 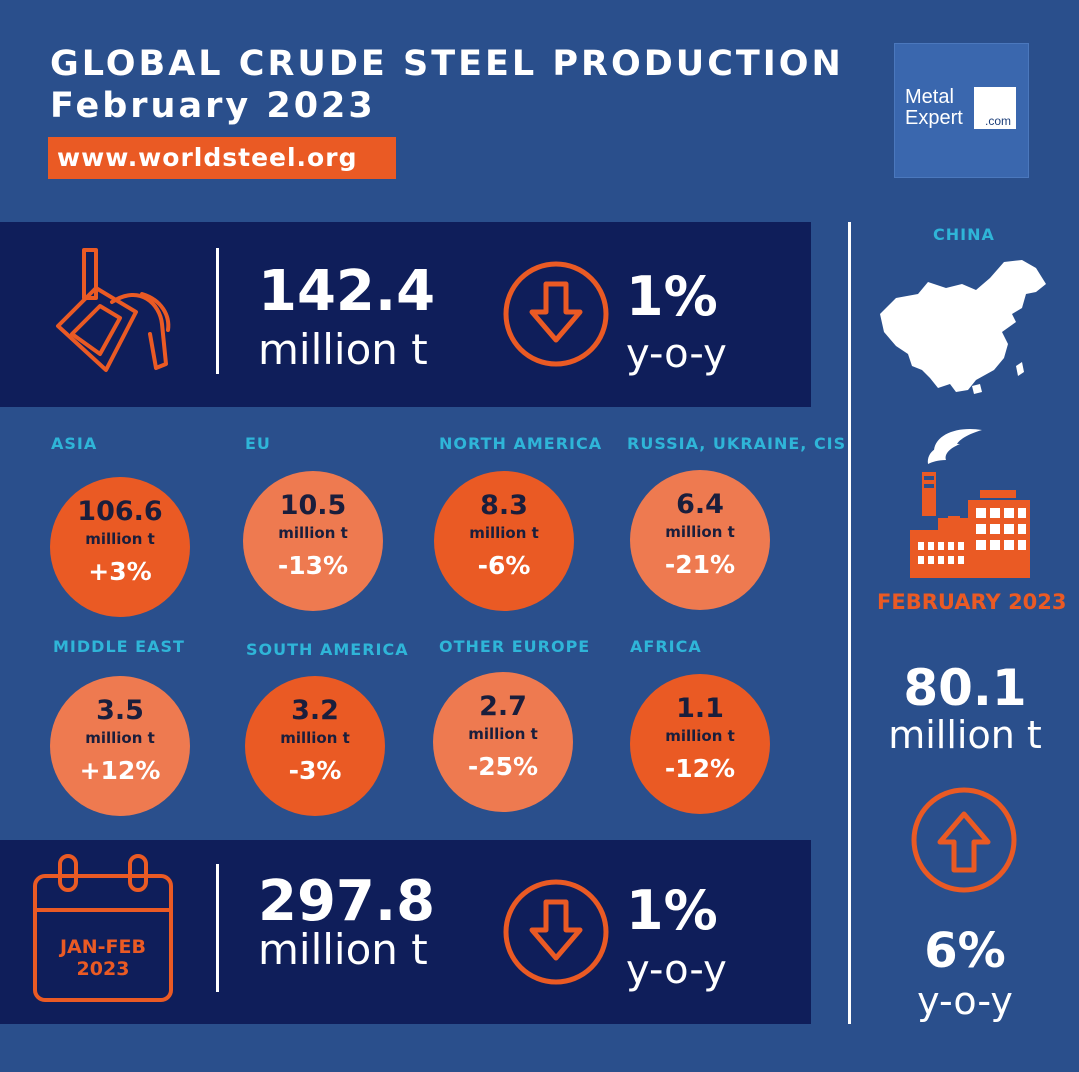 I want to click on region-circle: 106.6 million t +3%, so click(x=120, y=547).